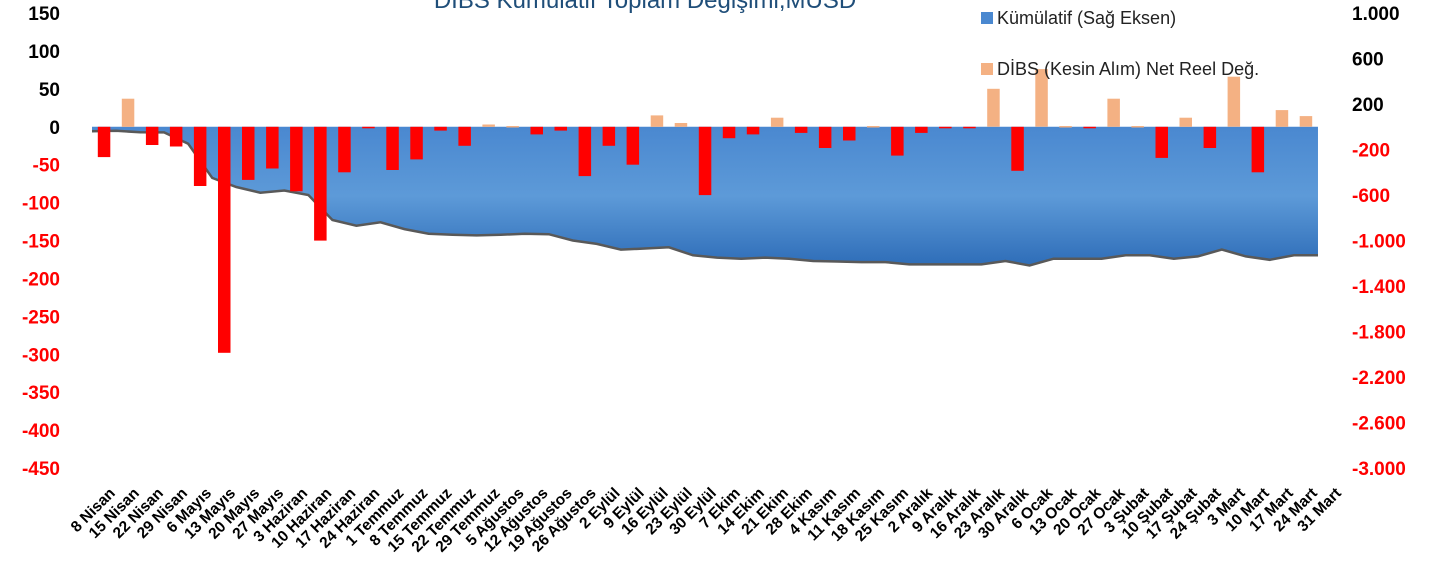  Describe the element at coordinates (41, 431) in the screenshot. I see `left-tick-label: -400` at that location.